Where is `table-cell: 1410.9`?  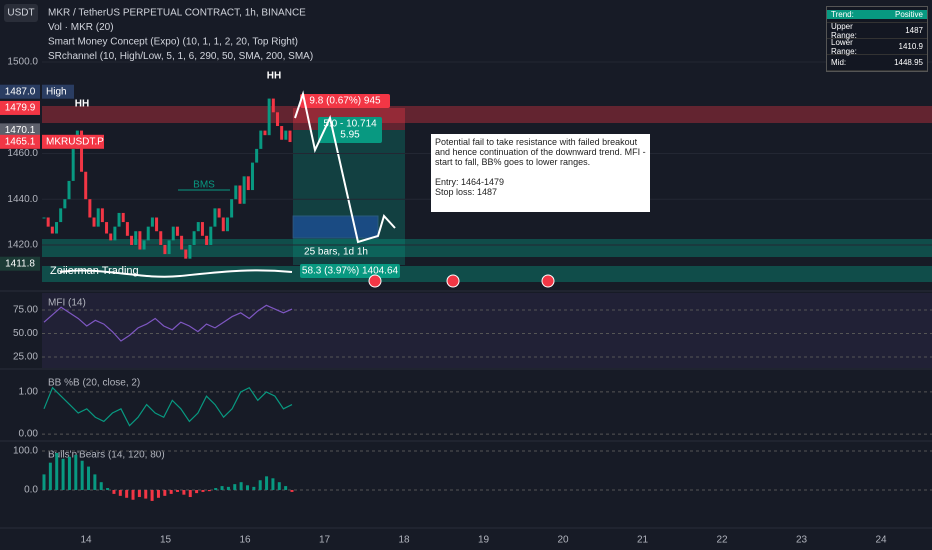
table-cell: 1410.9 is located at coordinates (910, 46).